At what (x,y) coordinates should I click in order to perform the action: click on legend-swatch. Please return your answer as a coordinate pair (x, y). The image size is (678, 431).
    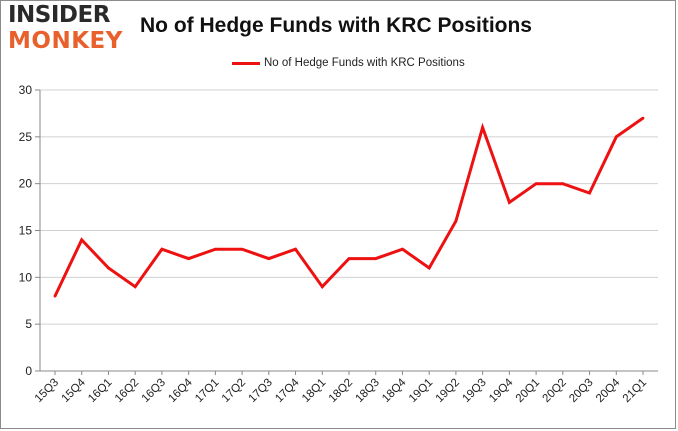
    Looking at the image, I should click on (246, 63).